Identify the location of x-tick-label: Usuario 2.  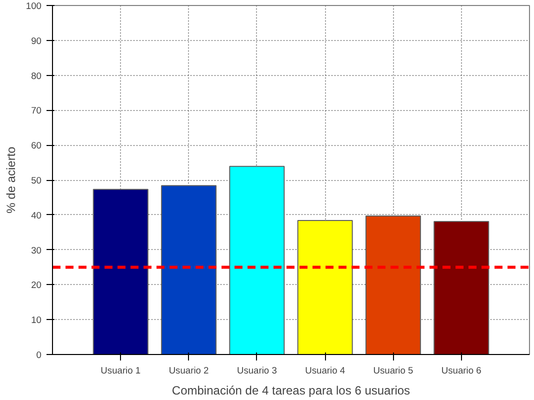
(188, 371).